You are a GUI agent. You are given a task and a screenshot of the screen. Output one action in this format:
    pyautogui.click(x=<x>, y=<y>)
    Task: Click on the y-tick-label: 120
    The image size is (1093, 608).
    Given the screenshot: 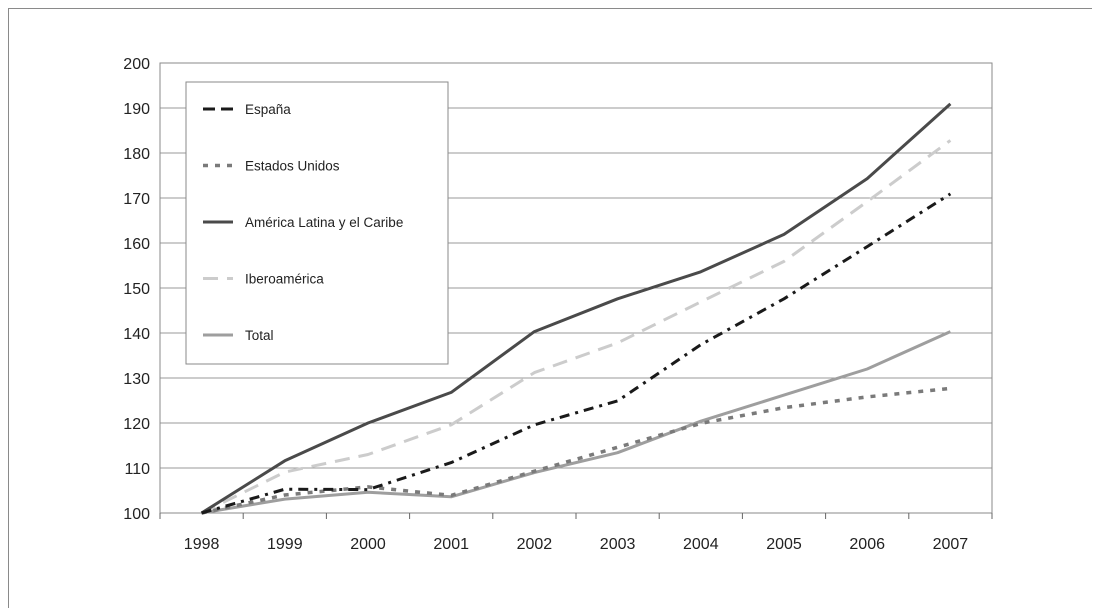 What is the action you would take?
    pyautogui.click(x=136, y=424)
    